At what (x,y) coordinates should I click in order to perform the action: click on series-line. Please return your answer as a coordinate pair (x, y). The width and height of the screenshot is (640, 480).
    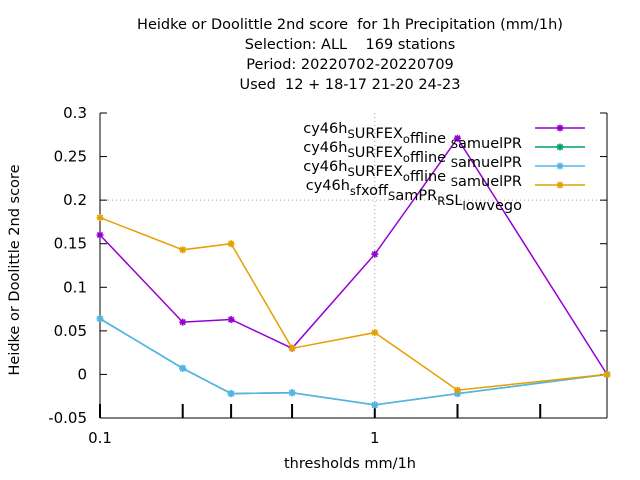
    Looking at the image, I should click on (353, 362).